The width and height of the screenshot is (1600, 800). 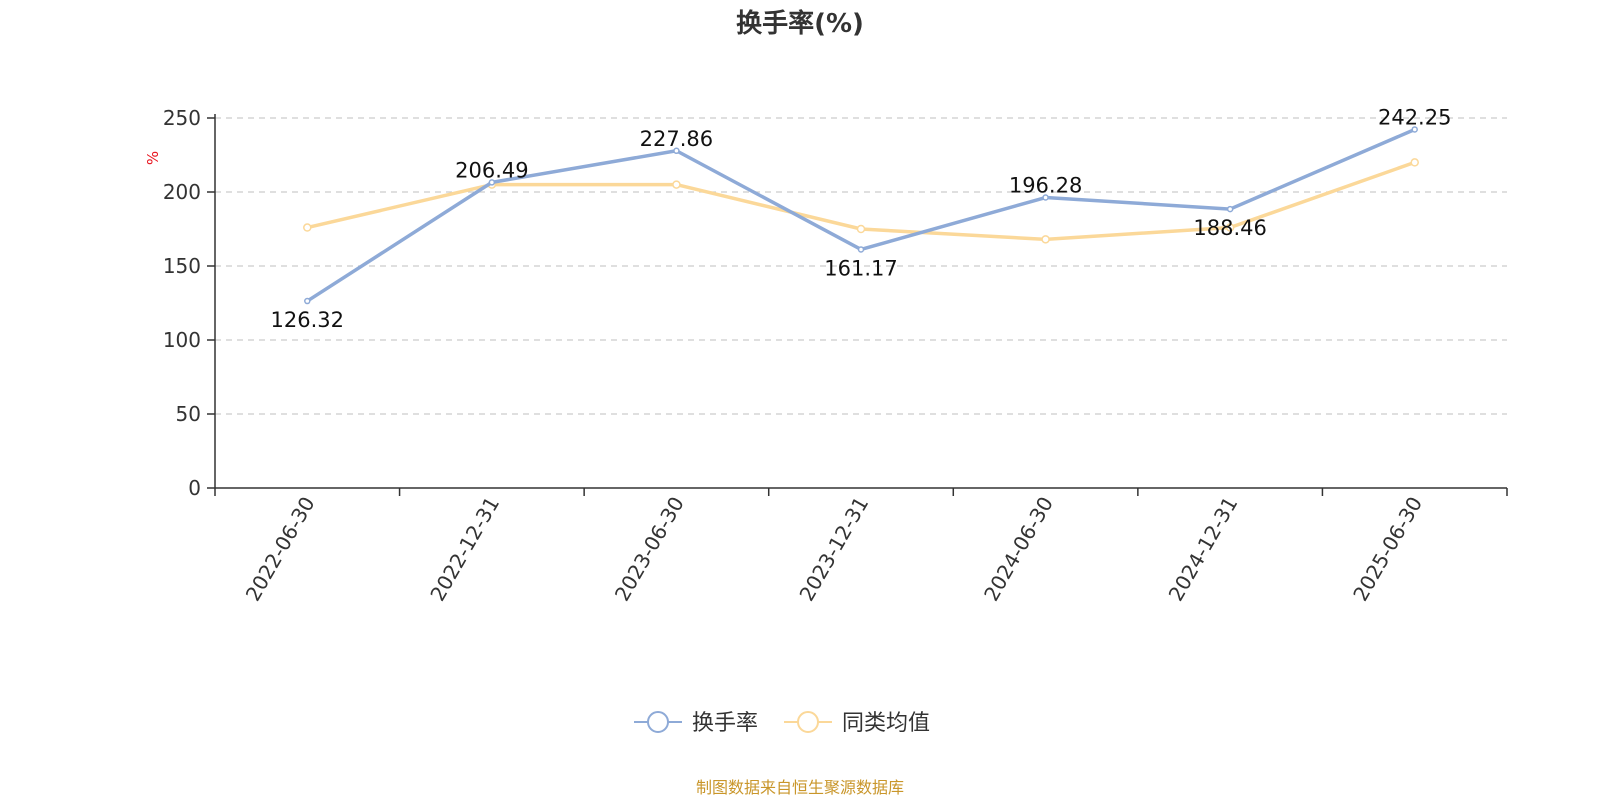 What do you see at coordinates (491, 170) in the screenshot?
I see `data-label: 206.49` at bounding box center [491, 170].